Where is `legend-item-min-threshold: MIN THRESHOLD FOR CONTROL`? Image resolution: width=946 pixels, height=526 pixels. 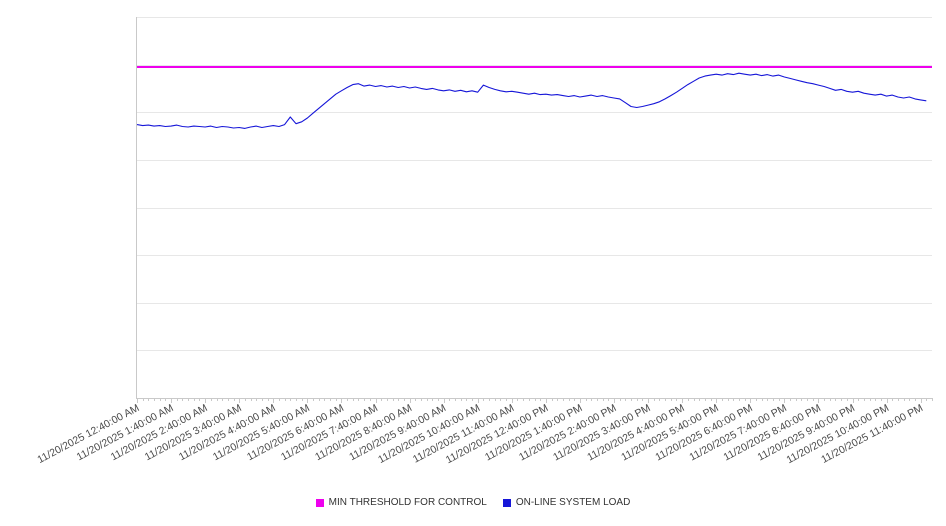 legend-item-min-threshold: MIN THRESHOLD FOR CONTROL is located at coordinates (401, 502).